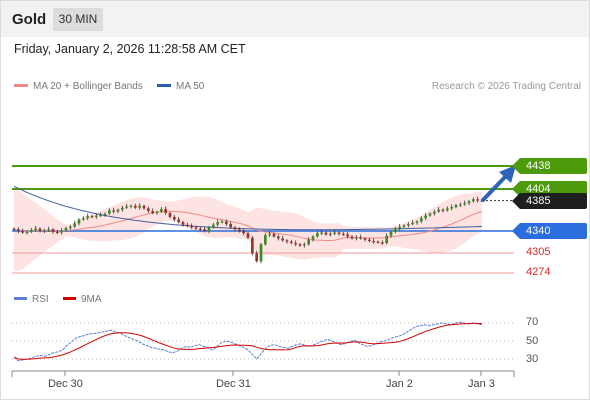  What do you see at coordinates (164, 85) in the screenshot?
I see `ma50-swatch` at bounding box center [164, 85].